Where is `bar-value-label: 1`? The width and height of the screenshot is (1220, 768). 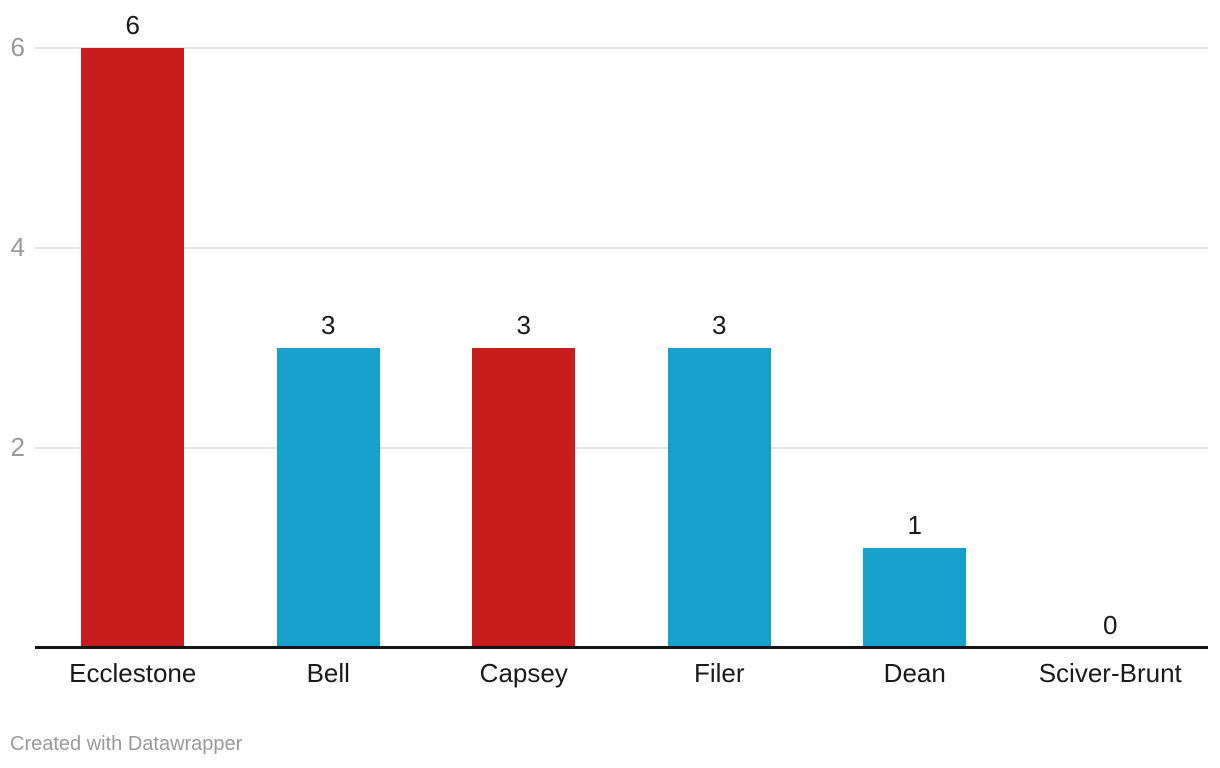 bar-value-label: 1 is located at coordinates (914, 525).